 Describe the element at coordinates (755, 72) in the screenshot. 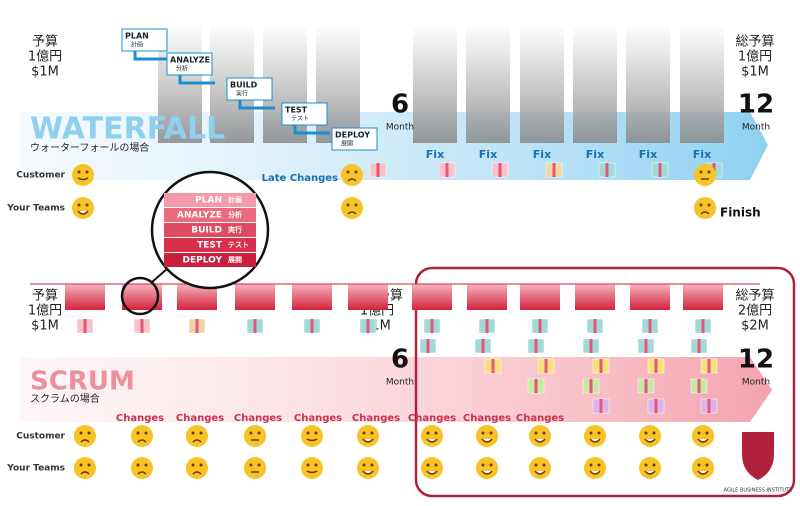

I see `budget-line: $1M` at that location.